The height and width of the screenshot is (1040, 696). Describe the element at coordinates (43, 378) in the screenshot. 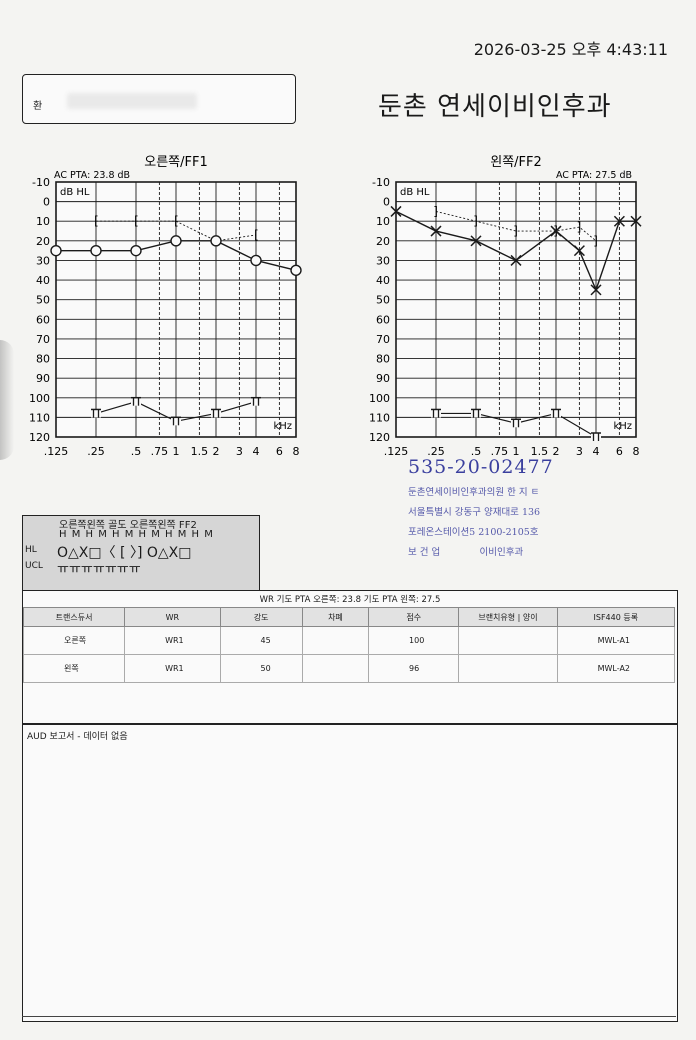

I see `y-tick-label: 90` at that location.